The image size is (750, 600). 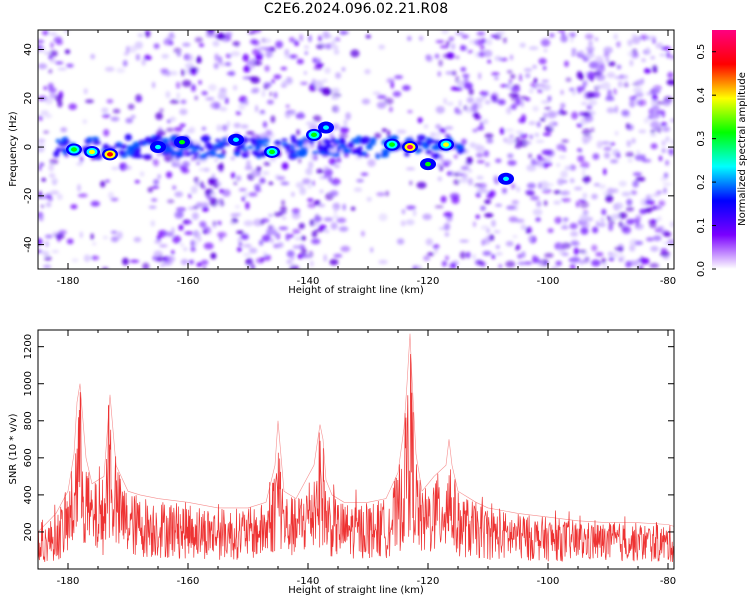 What do you see at coordinates (28, 383) in the screenshot?
I see `snr-ytick-label: 1000` at bounding box center [28, 383].